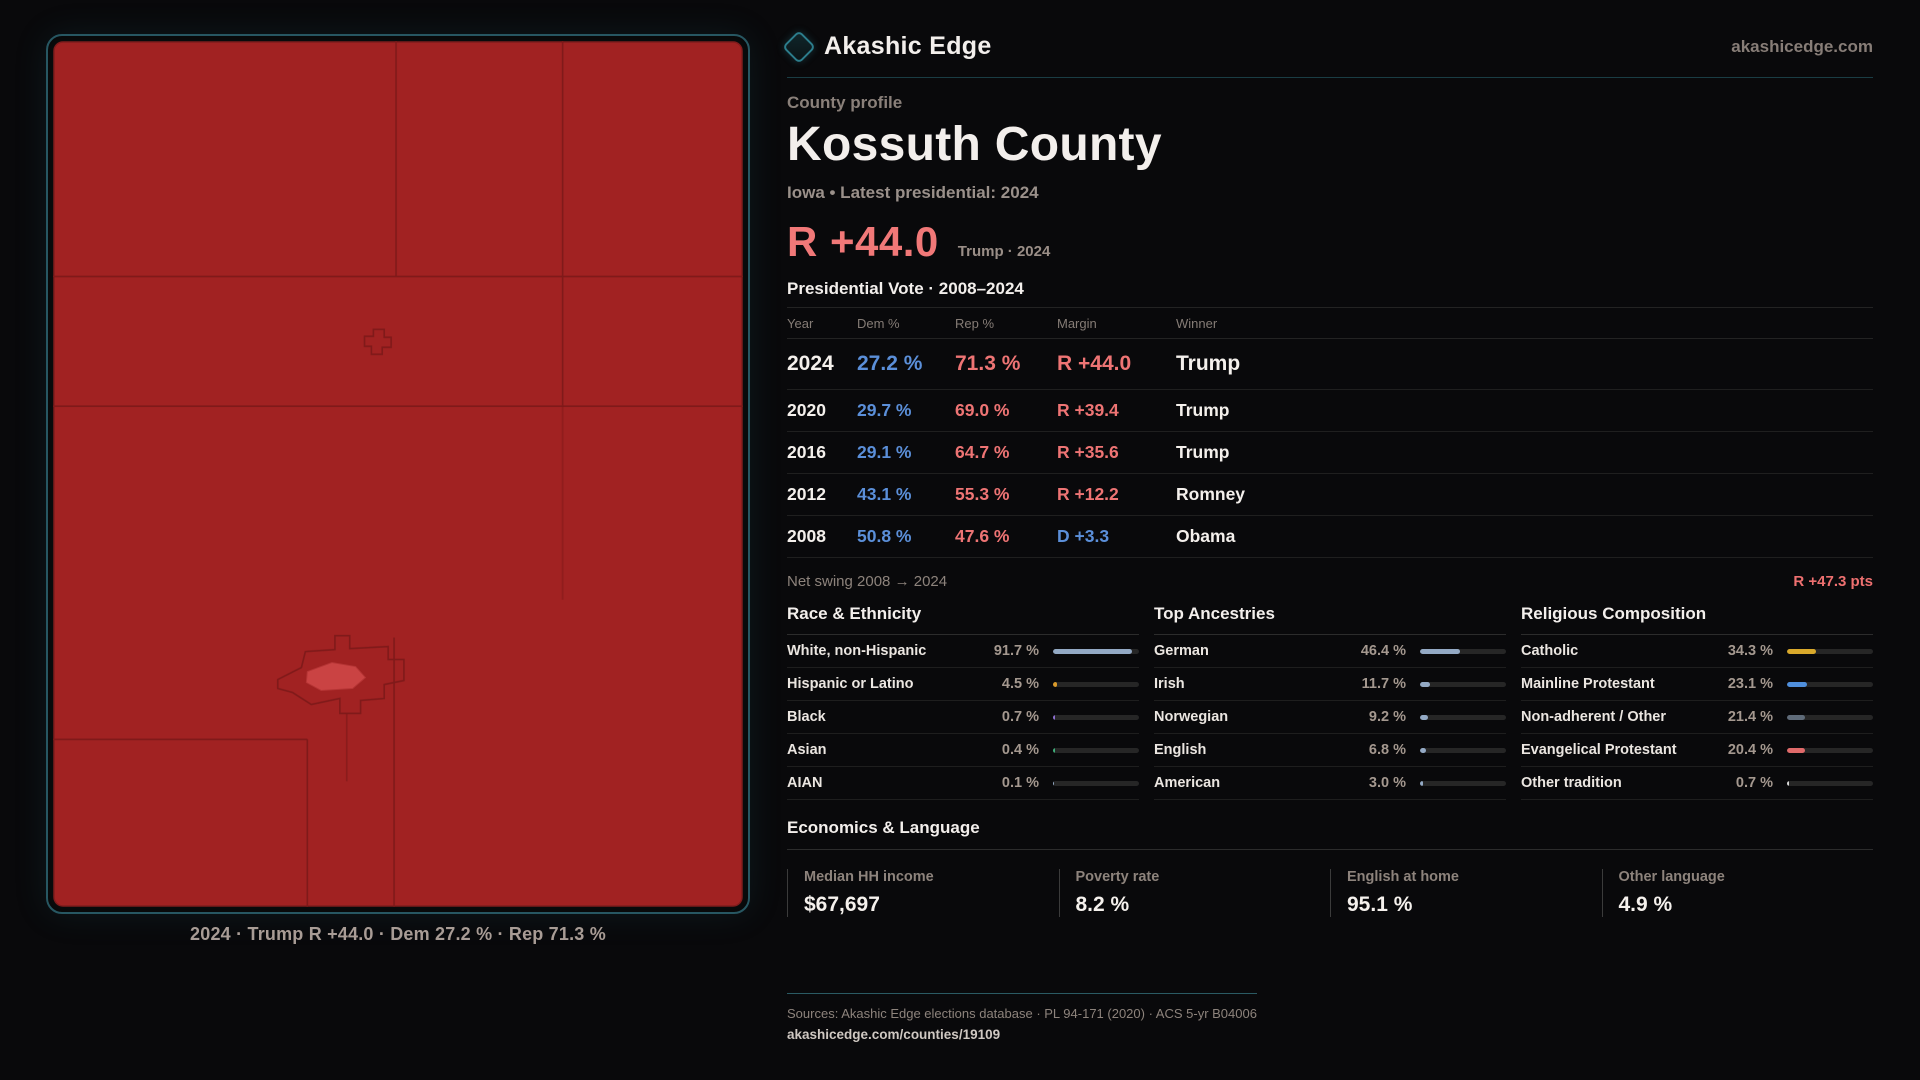  Describe the element at coordinates (1330, 537) in the screenshot. I see `election-table-row: 2008 50.8 % 47.6 % D +3.3 Obama` at that location.